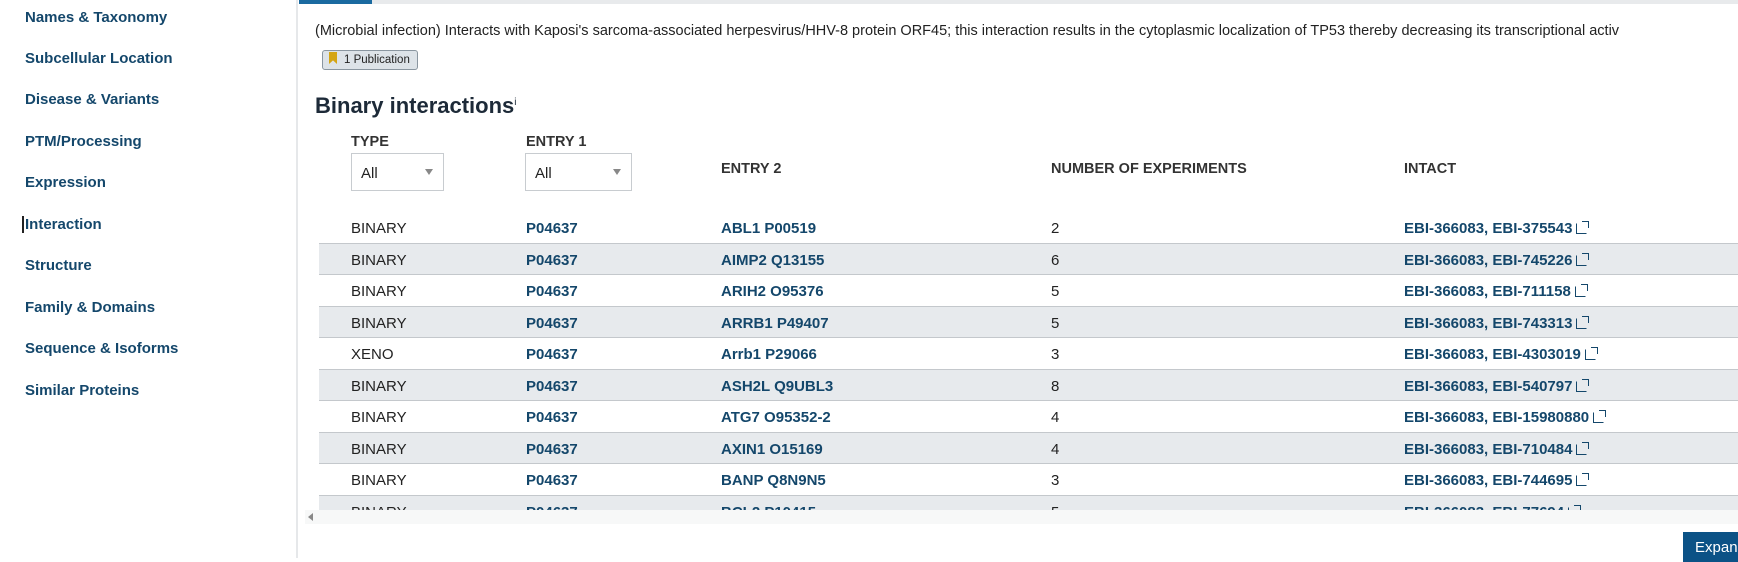  Describe the element at coordinates (90, 307) in the screenshot. I see `sidebar-item-family-domains: Family & Domains` at that location.